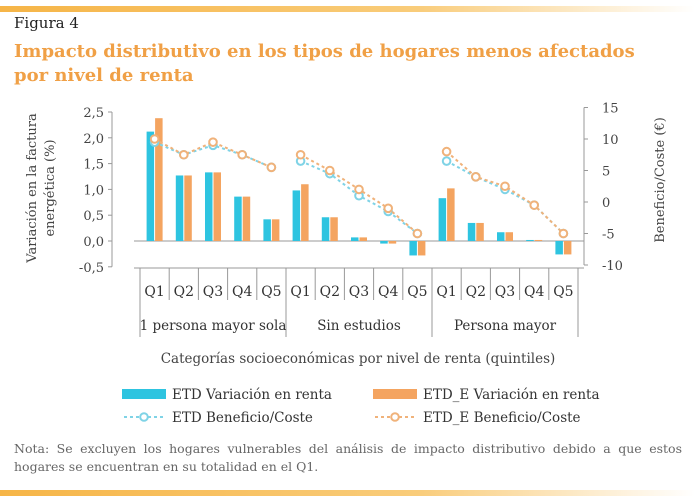 The height and width of the screenshot is (498, 695). Describe the element at coordinates (93, 113) in the screenshot. I see `y-left-tick-label: 2,5` at that location.